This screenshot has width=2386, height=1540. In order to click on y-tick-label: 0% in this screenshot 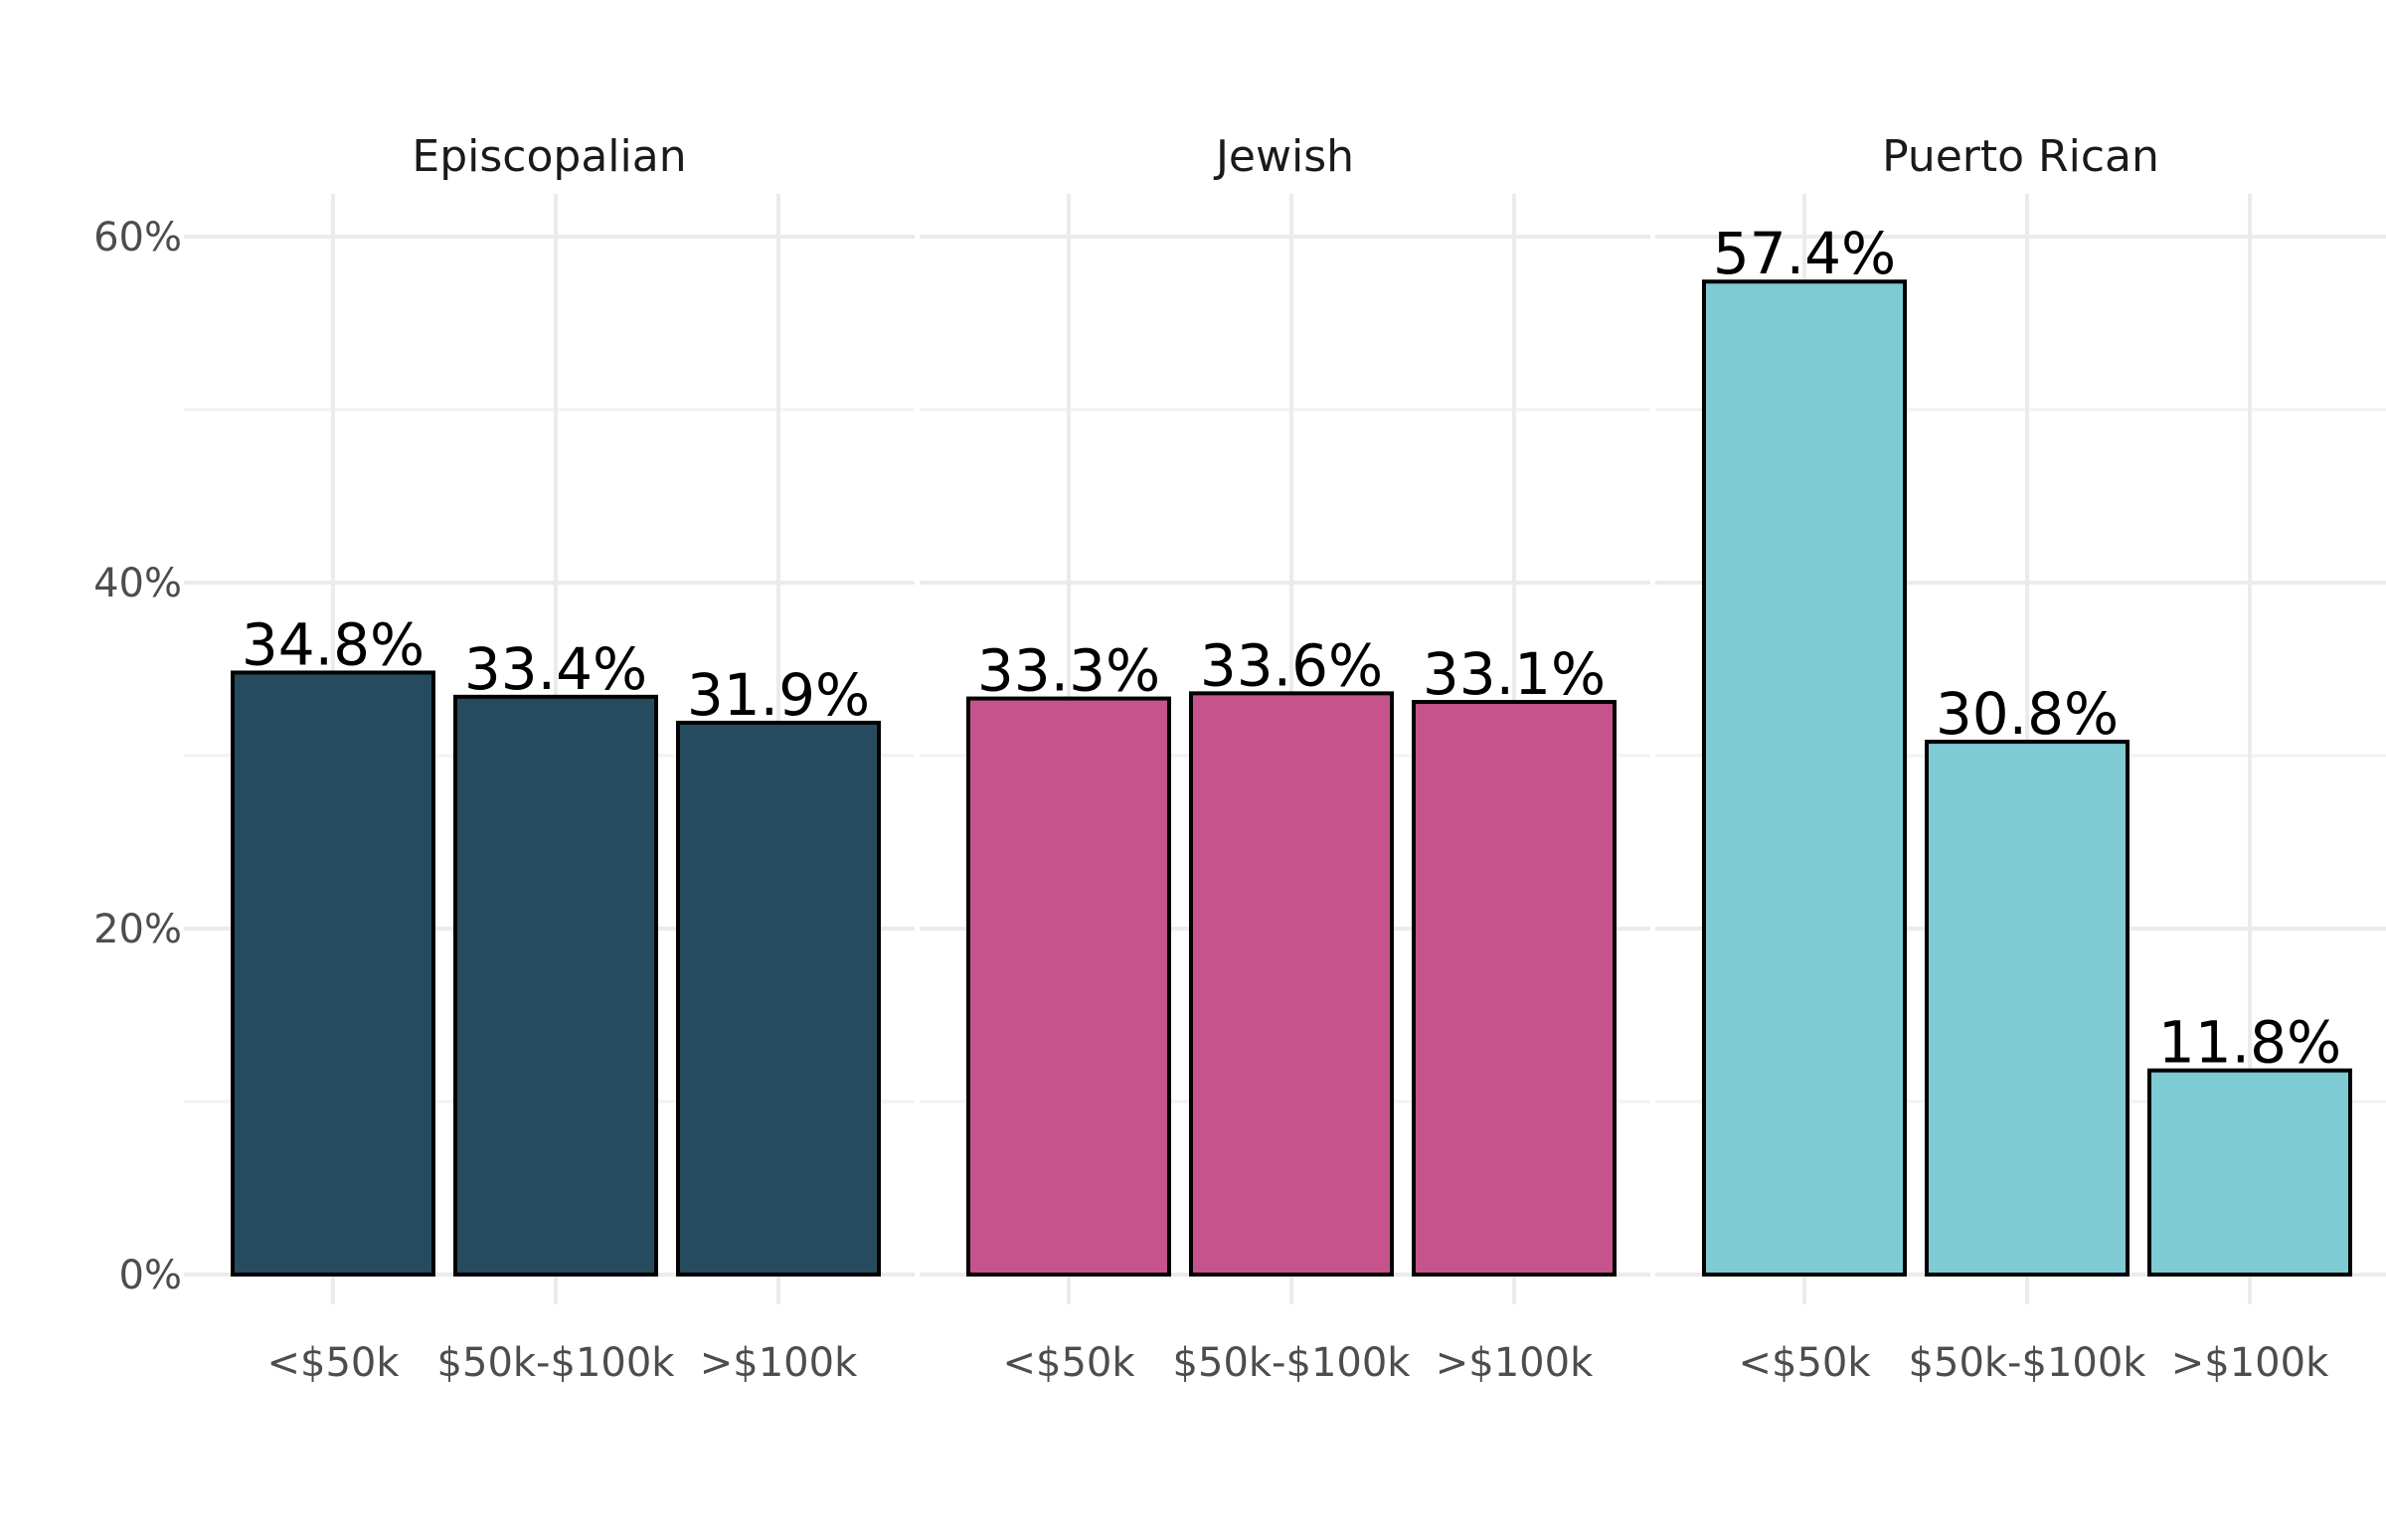, I will do `click(150, 1275)`.